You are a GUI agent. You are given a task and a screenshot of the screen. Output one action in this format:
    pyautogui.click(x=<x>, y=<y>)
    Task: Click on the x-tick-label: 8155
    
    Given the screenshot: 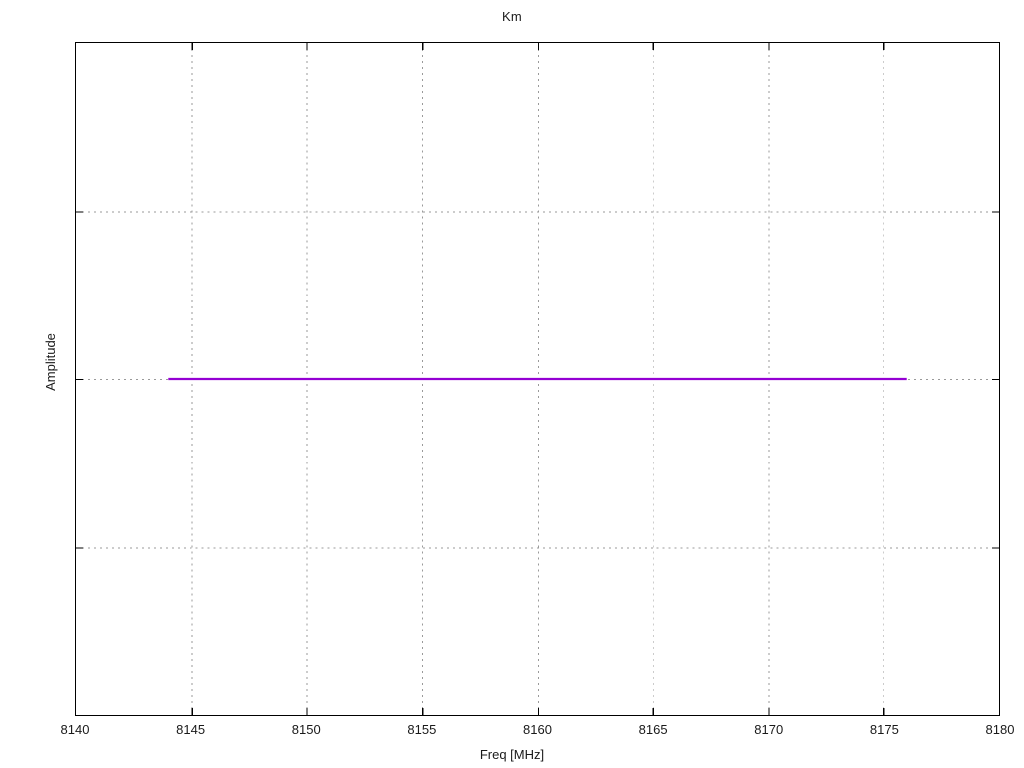 What is the action you would take?
    pyautogui.click(x=422, y=729)
    